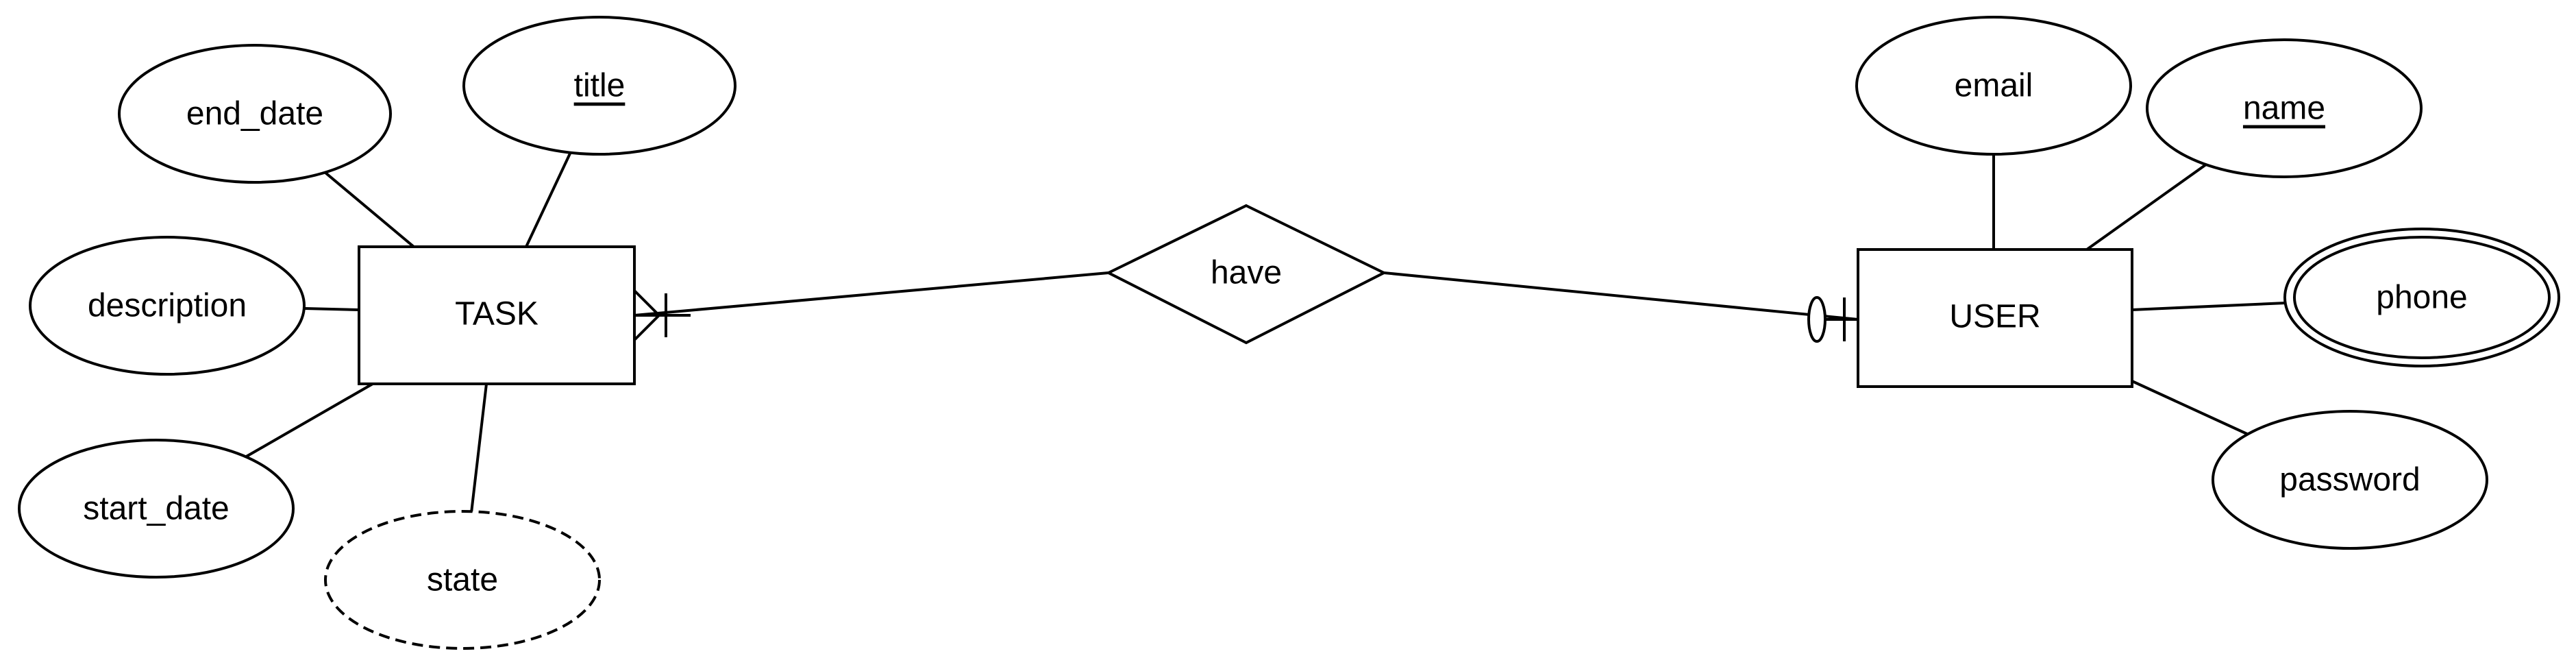 The height and width of the screenshot is (669, 2576). I want to click on attribute-name-label: name, so click(2284, 108).